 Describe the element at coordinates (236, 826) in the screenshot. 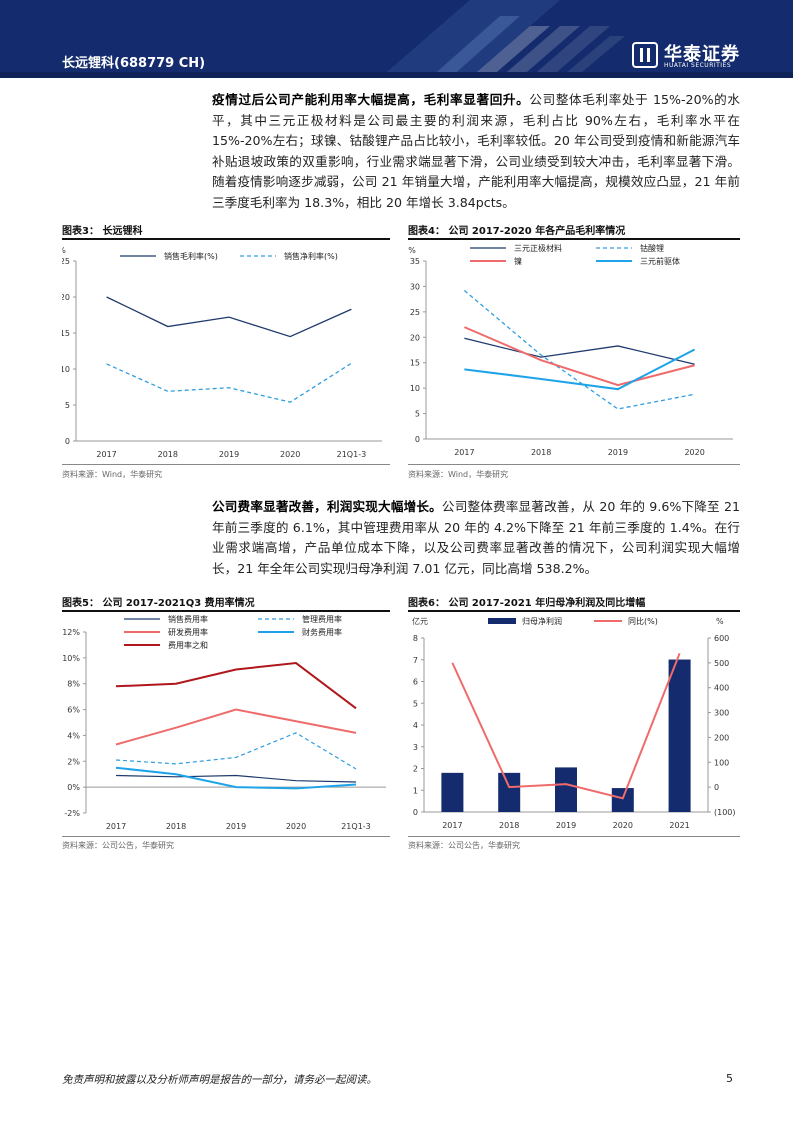

I see `x-tick-label: 2019` at that location.